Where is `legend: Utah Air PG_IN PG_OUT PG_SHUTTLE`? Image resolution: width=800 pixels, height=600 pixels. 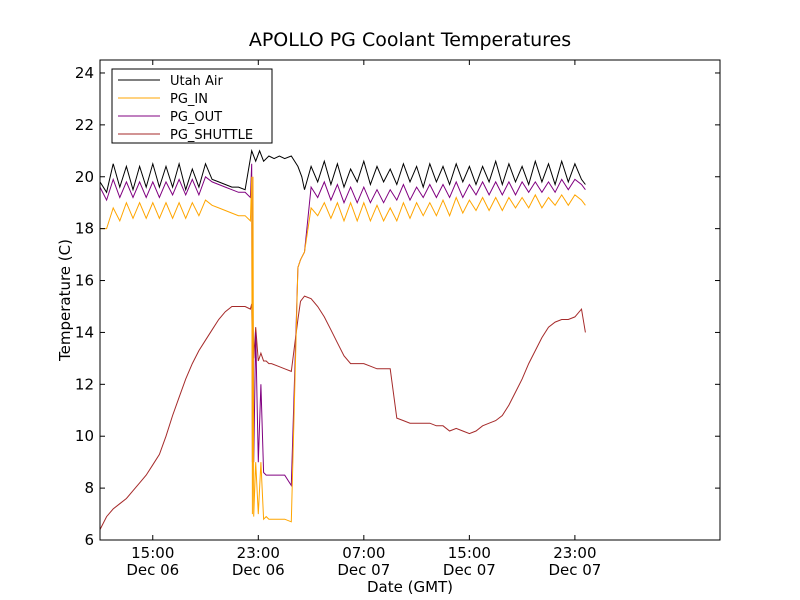 legend: Utah Air PG_IN PG_OUT PG_SHUTTLE is located at coordinates (192, 106).